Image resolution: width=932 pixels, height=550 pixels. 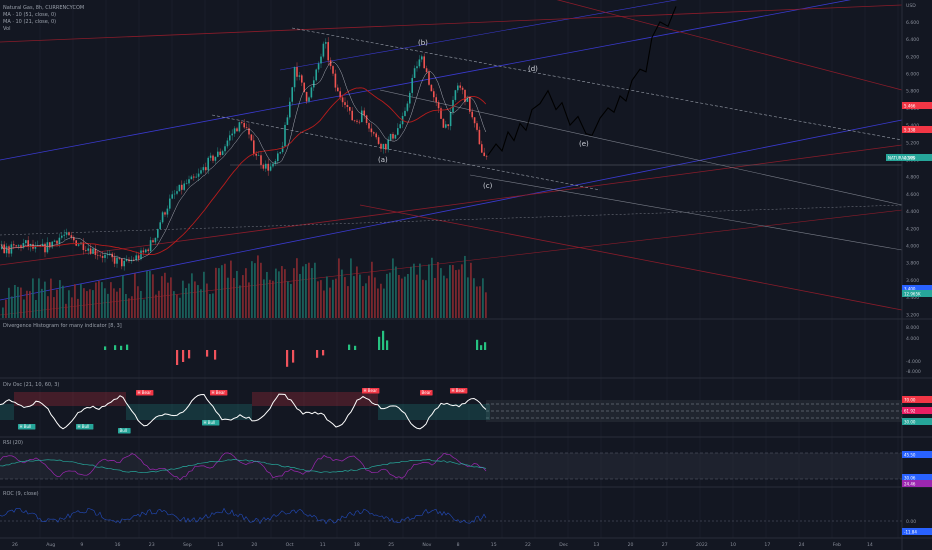 What do you see at coordinates (243, 411) in the screenshot?
I see `oscillator-line` at bounding box center [243, 411].